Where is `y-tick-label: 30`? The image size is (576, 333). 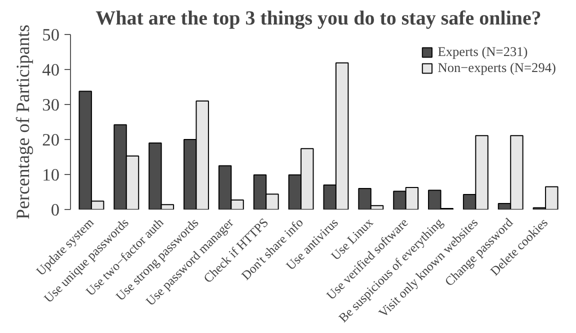 y-tick-label: 30 is located at coordinates (51, 105).